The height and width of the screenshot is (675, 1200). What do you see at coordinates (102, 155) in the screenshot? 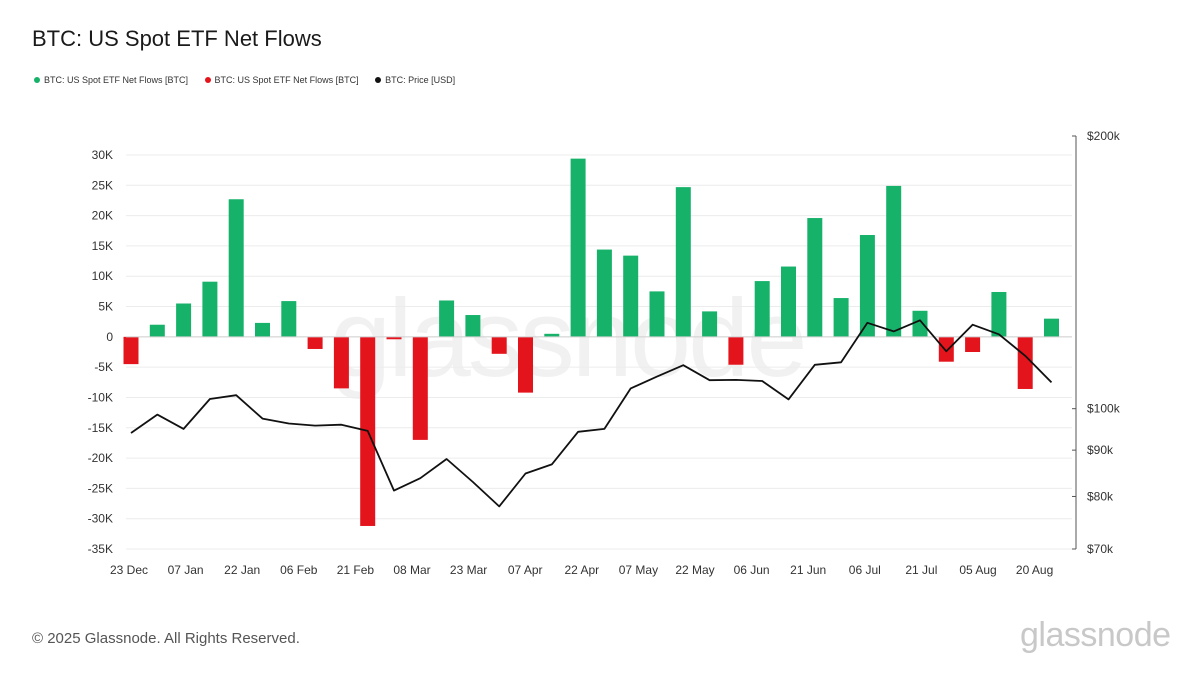
I see `left-tick-label: 30K` at bounding box center [102, 155].